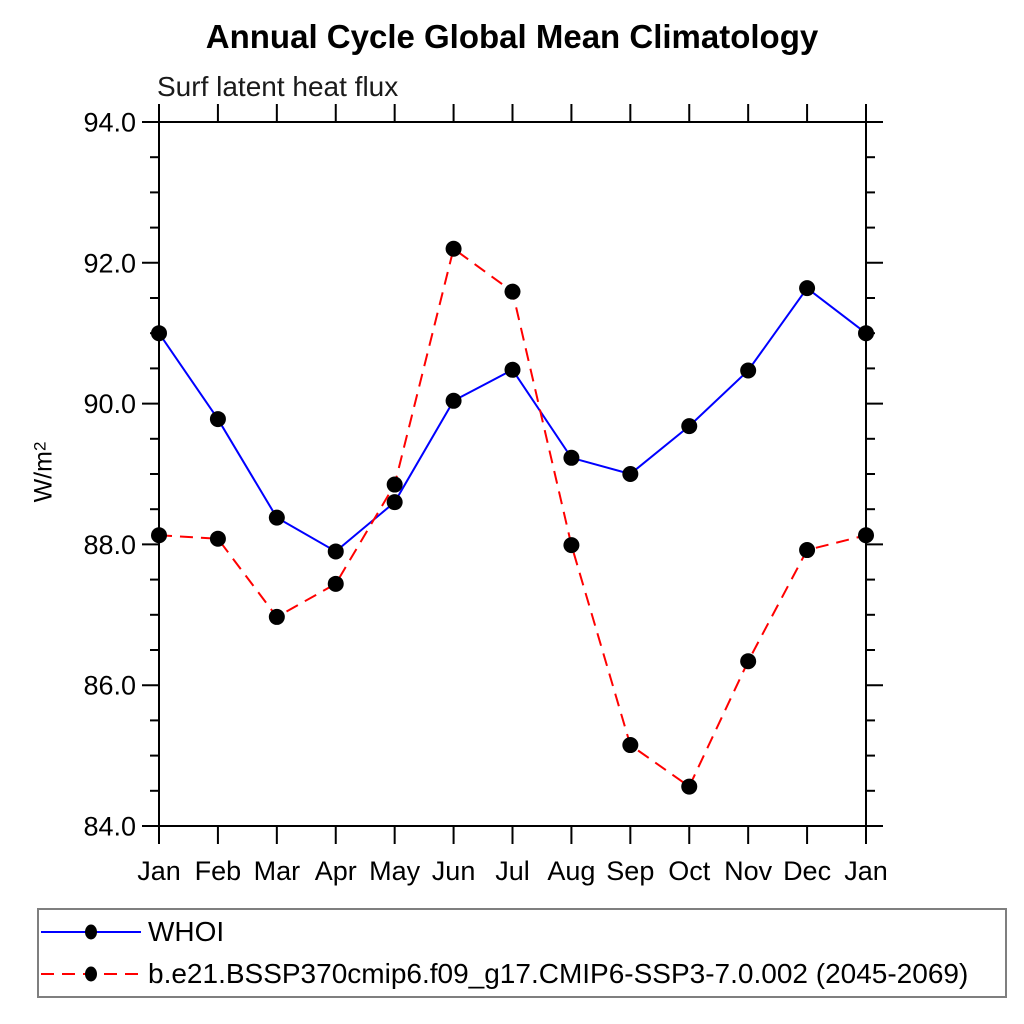  Describe the element at coordinates (186, 931) in the screenshot. I see `legend-label-whoi: WHOI` at that location.